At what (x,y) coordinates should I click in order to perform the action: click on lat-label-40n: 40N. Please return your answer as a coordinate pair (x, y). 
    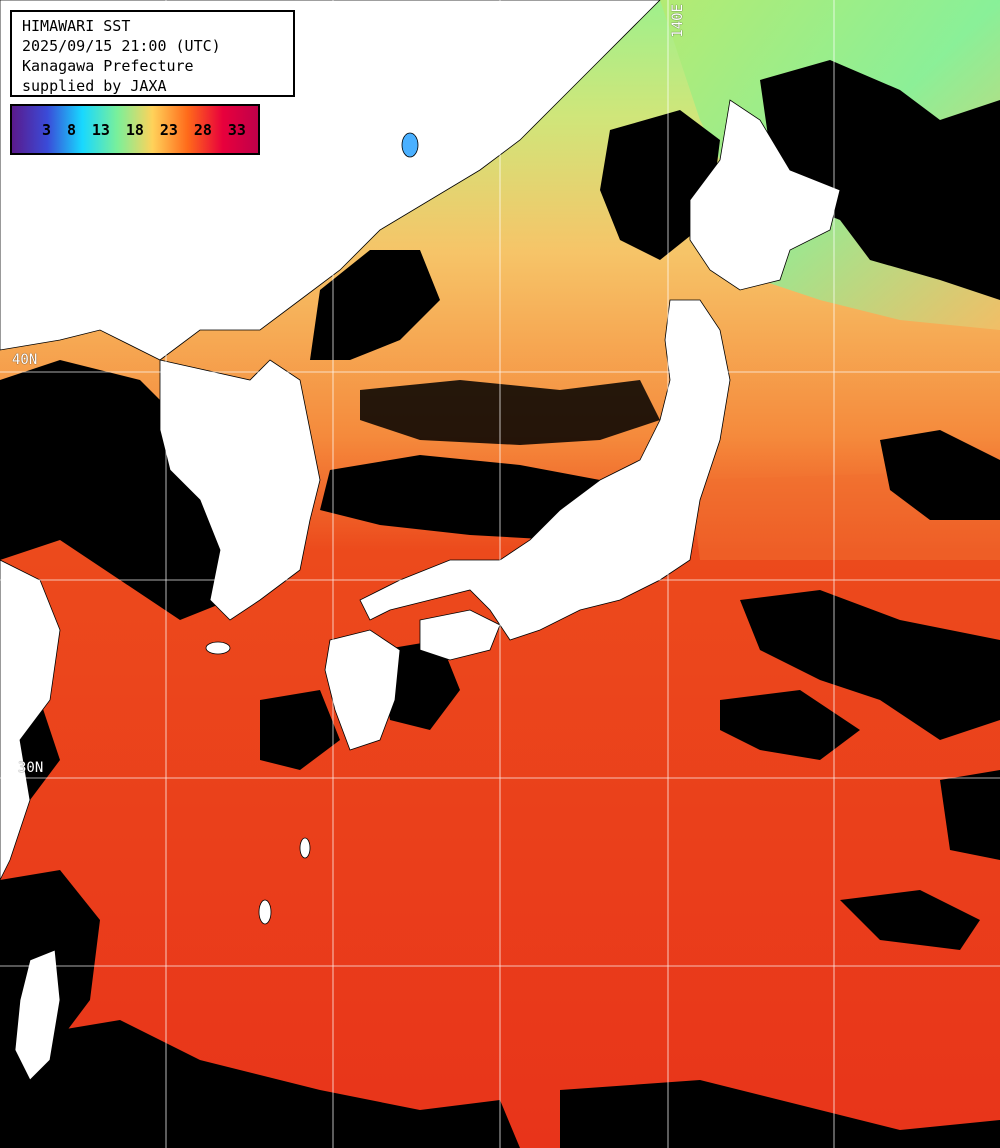
    Looking at the image, I should click on (25, 360).